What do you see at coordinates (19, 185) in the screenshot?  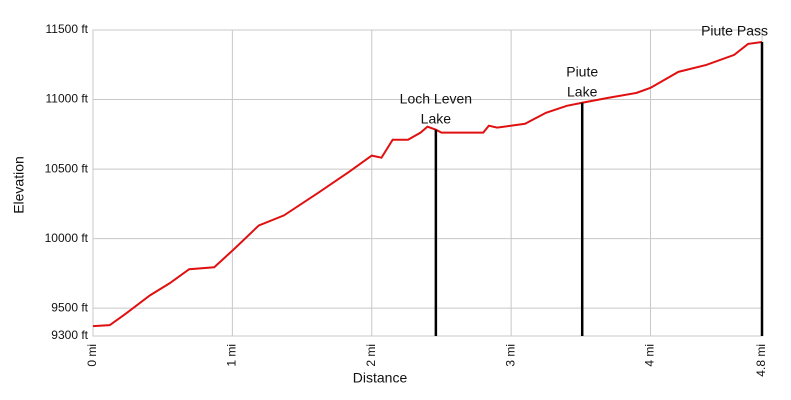 I see `y-axis-label: Elevation` at bounding box center [19, 185].